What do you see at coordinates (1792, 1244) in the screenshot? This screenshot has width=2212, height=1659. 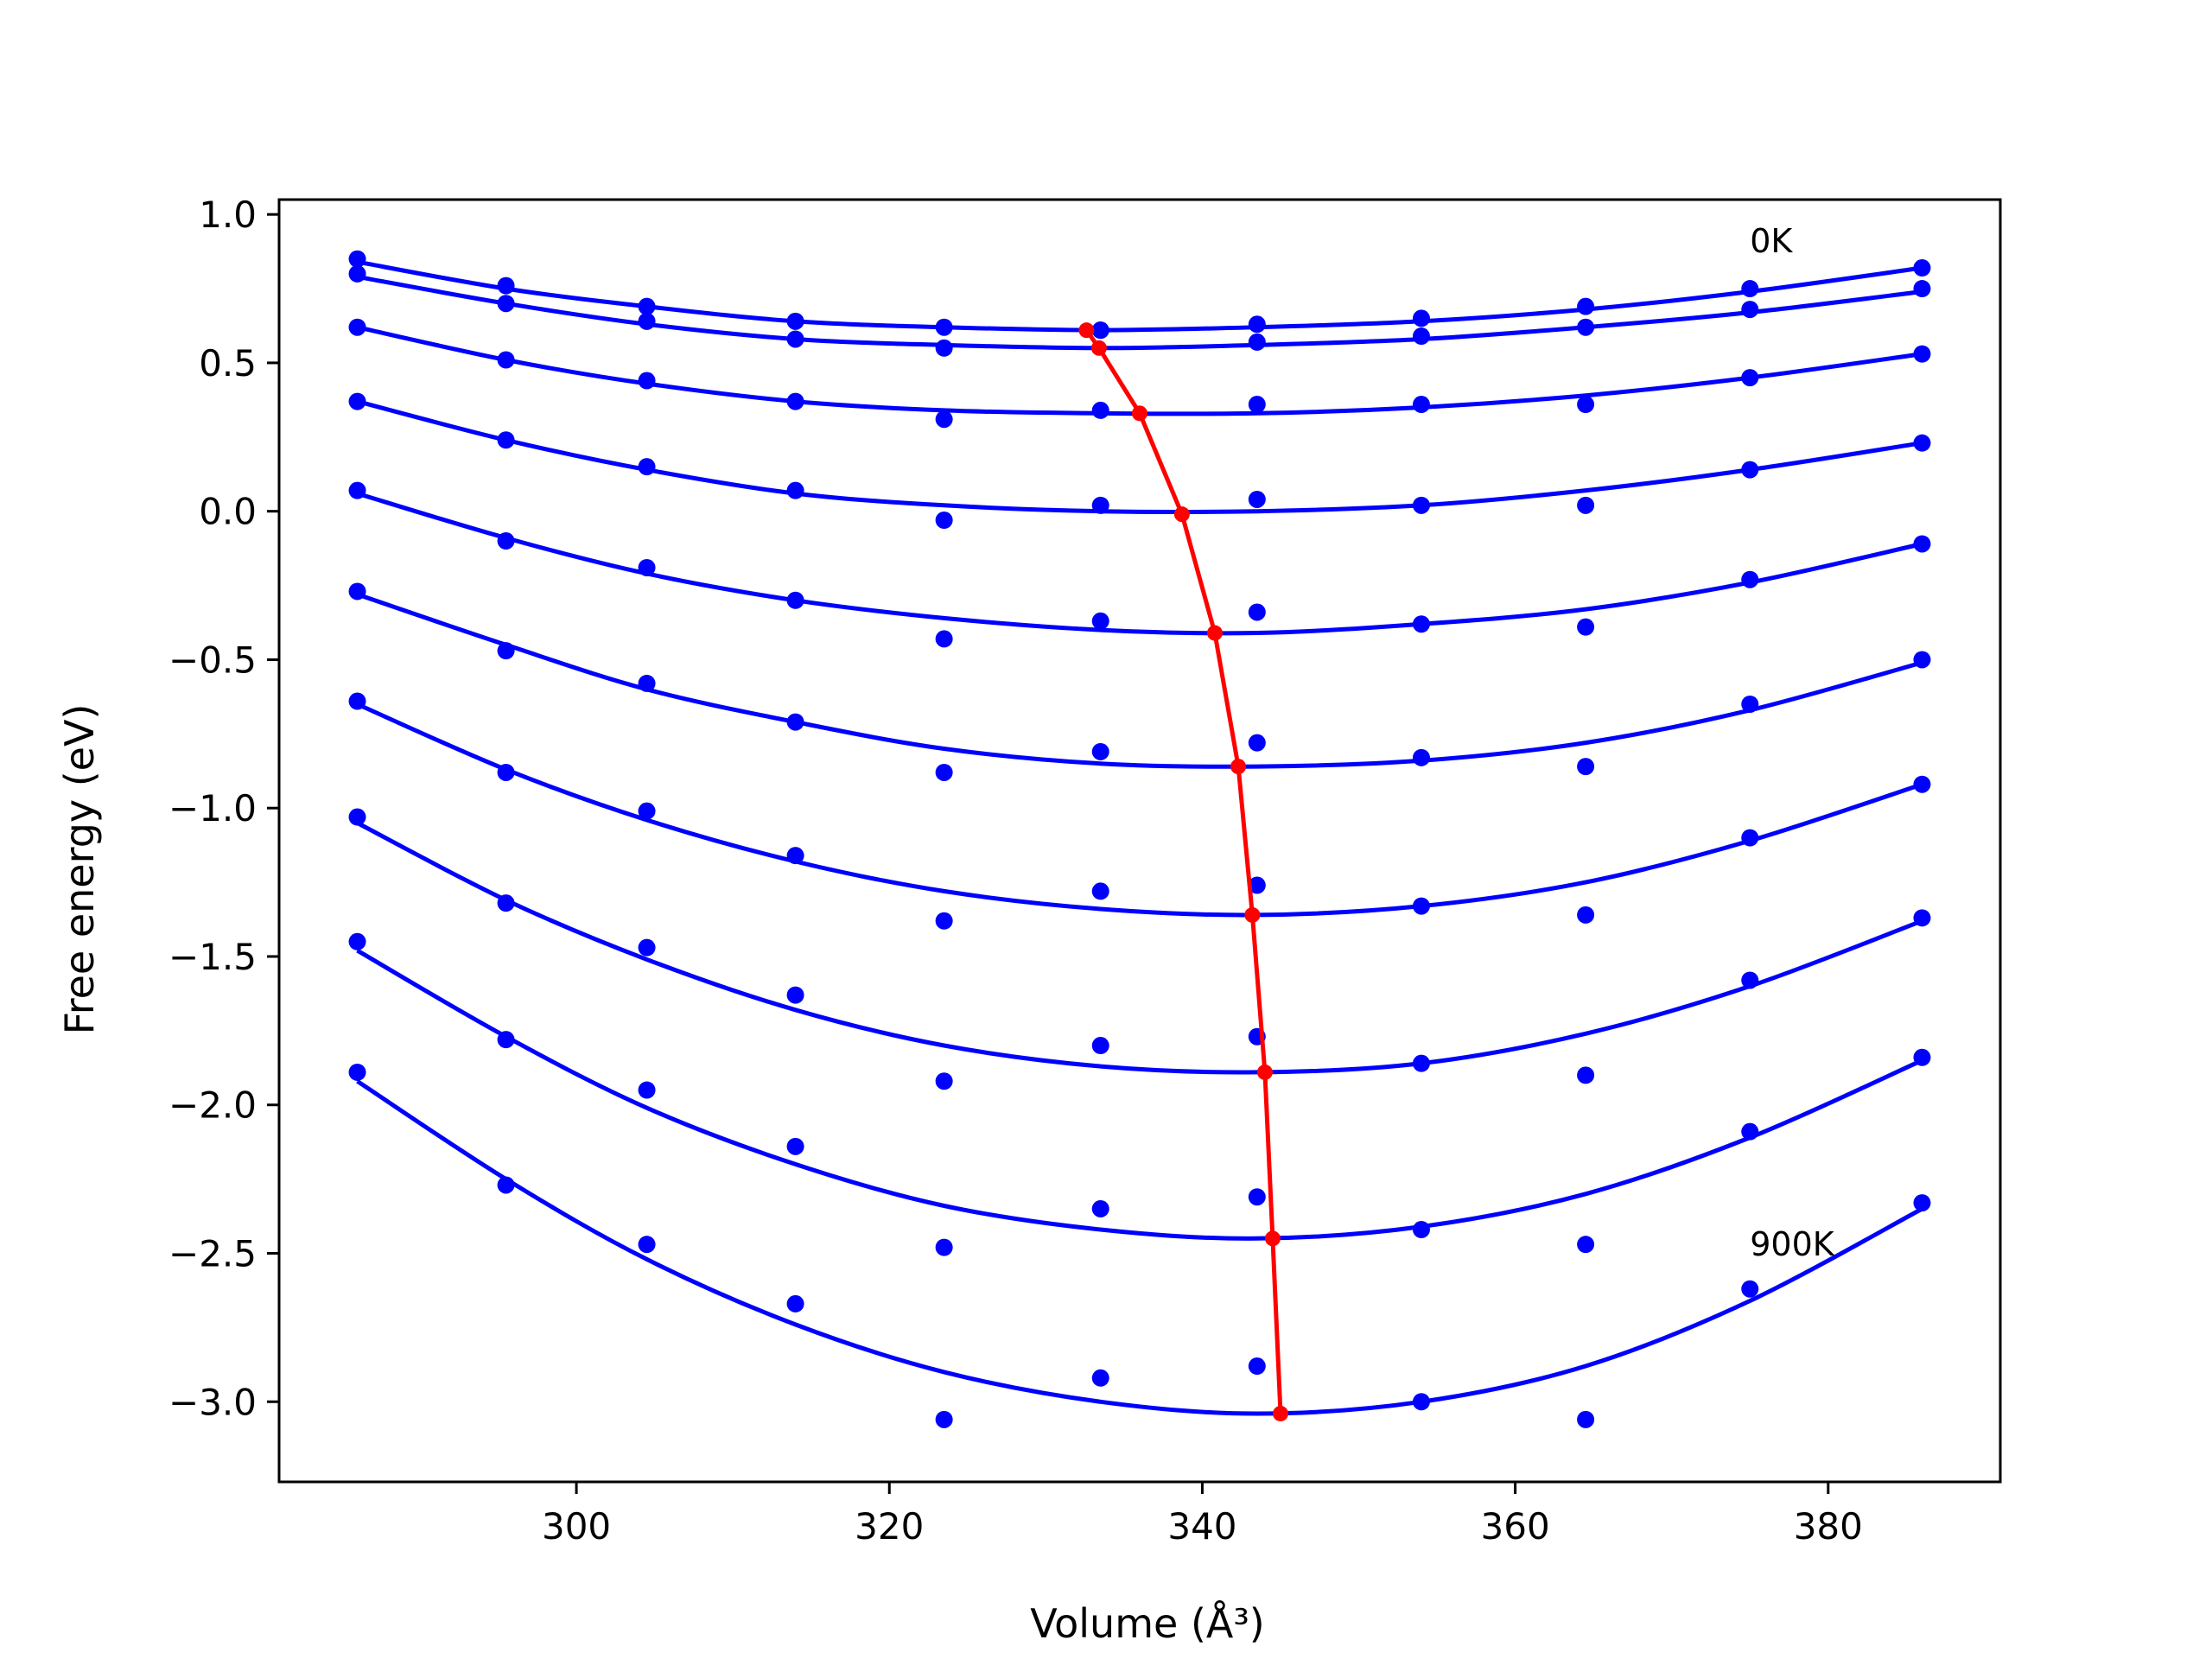 I see `curve-annotation: 900K` at bounding box center [1792, 1244].